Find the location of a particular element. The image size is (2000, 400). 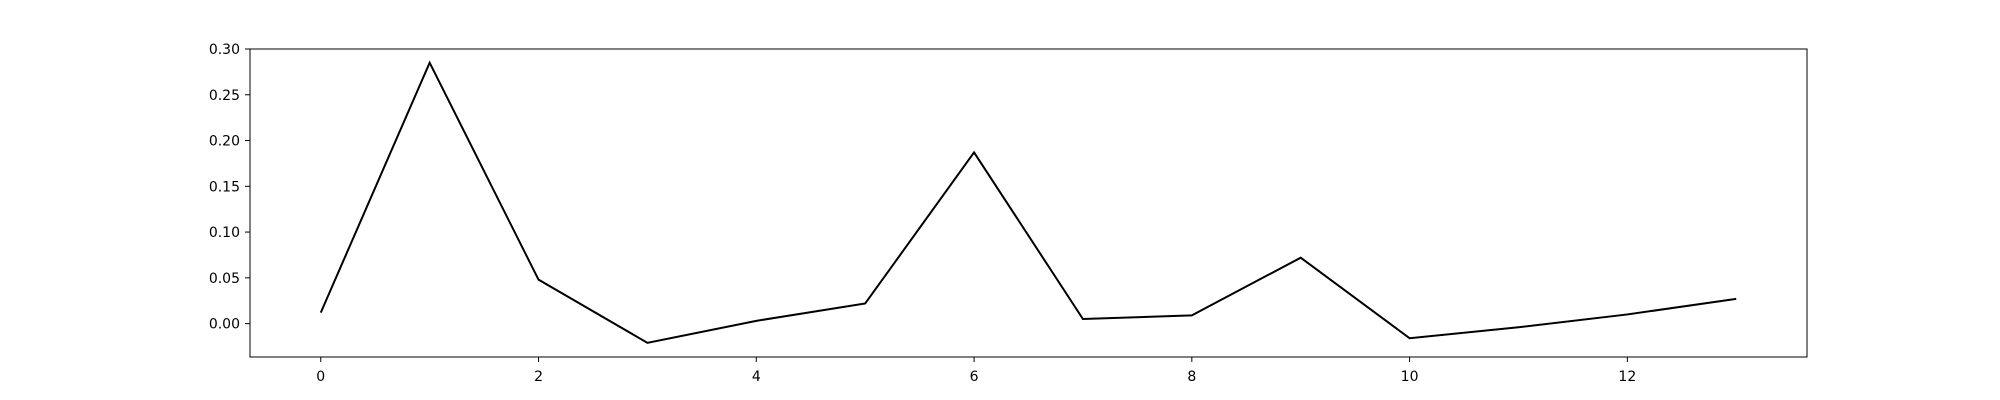

y-tick-label: 0.30 is located at coordinates (224, 50).